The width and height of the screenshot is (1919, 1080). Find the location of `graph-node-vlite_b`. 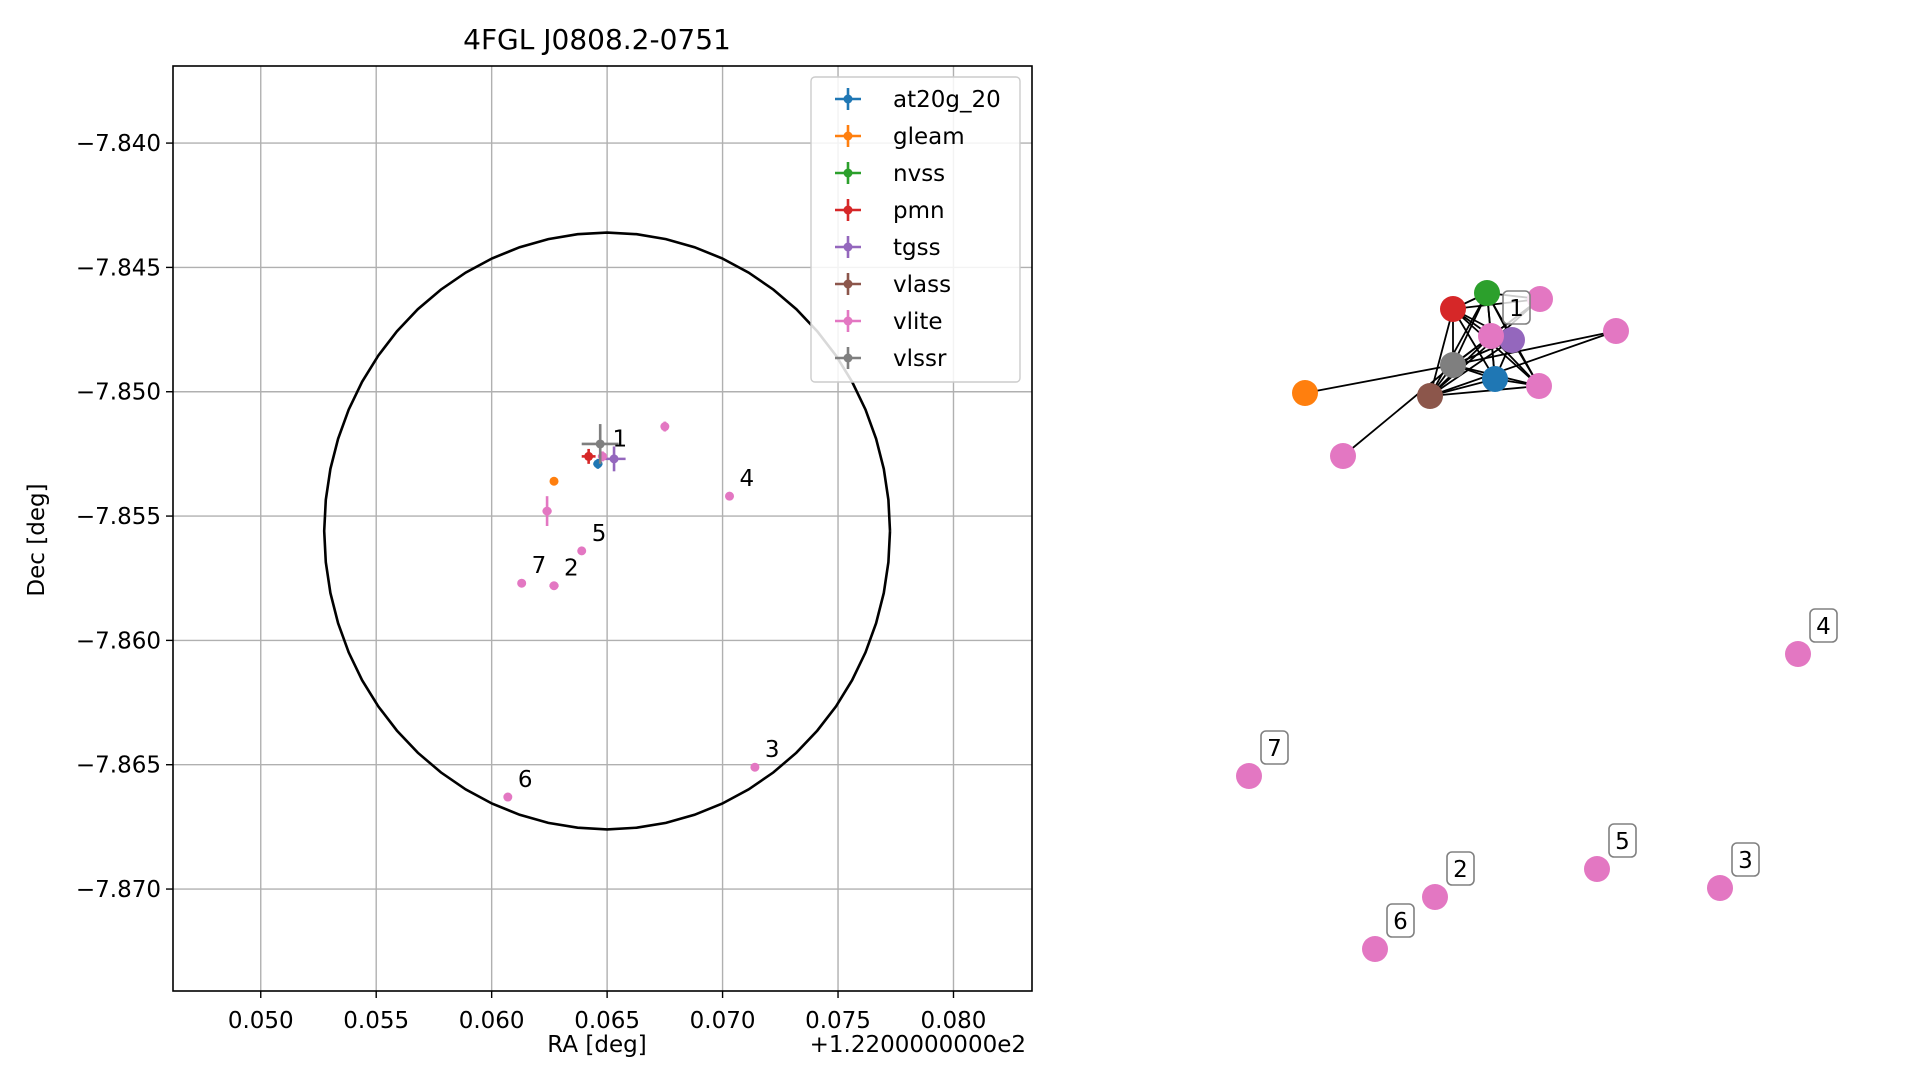

graph-node-vlite_b is located at coordinates (1343, 456).